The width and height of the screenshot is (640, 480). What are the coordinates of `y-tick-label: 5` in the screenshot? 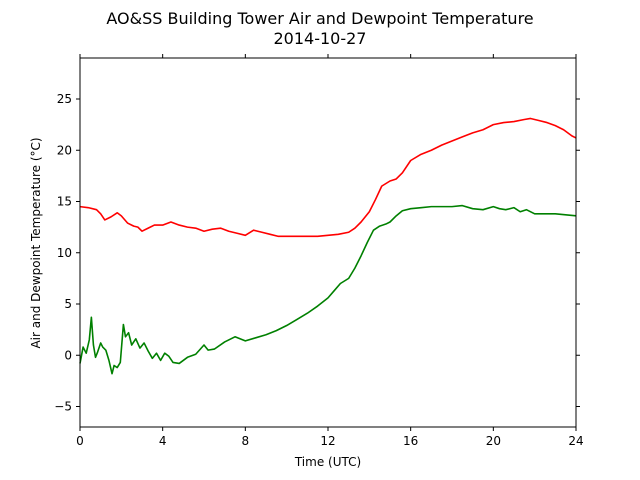 It's located at (68, 304).